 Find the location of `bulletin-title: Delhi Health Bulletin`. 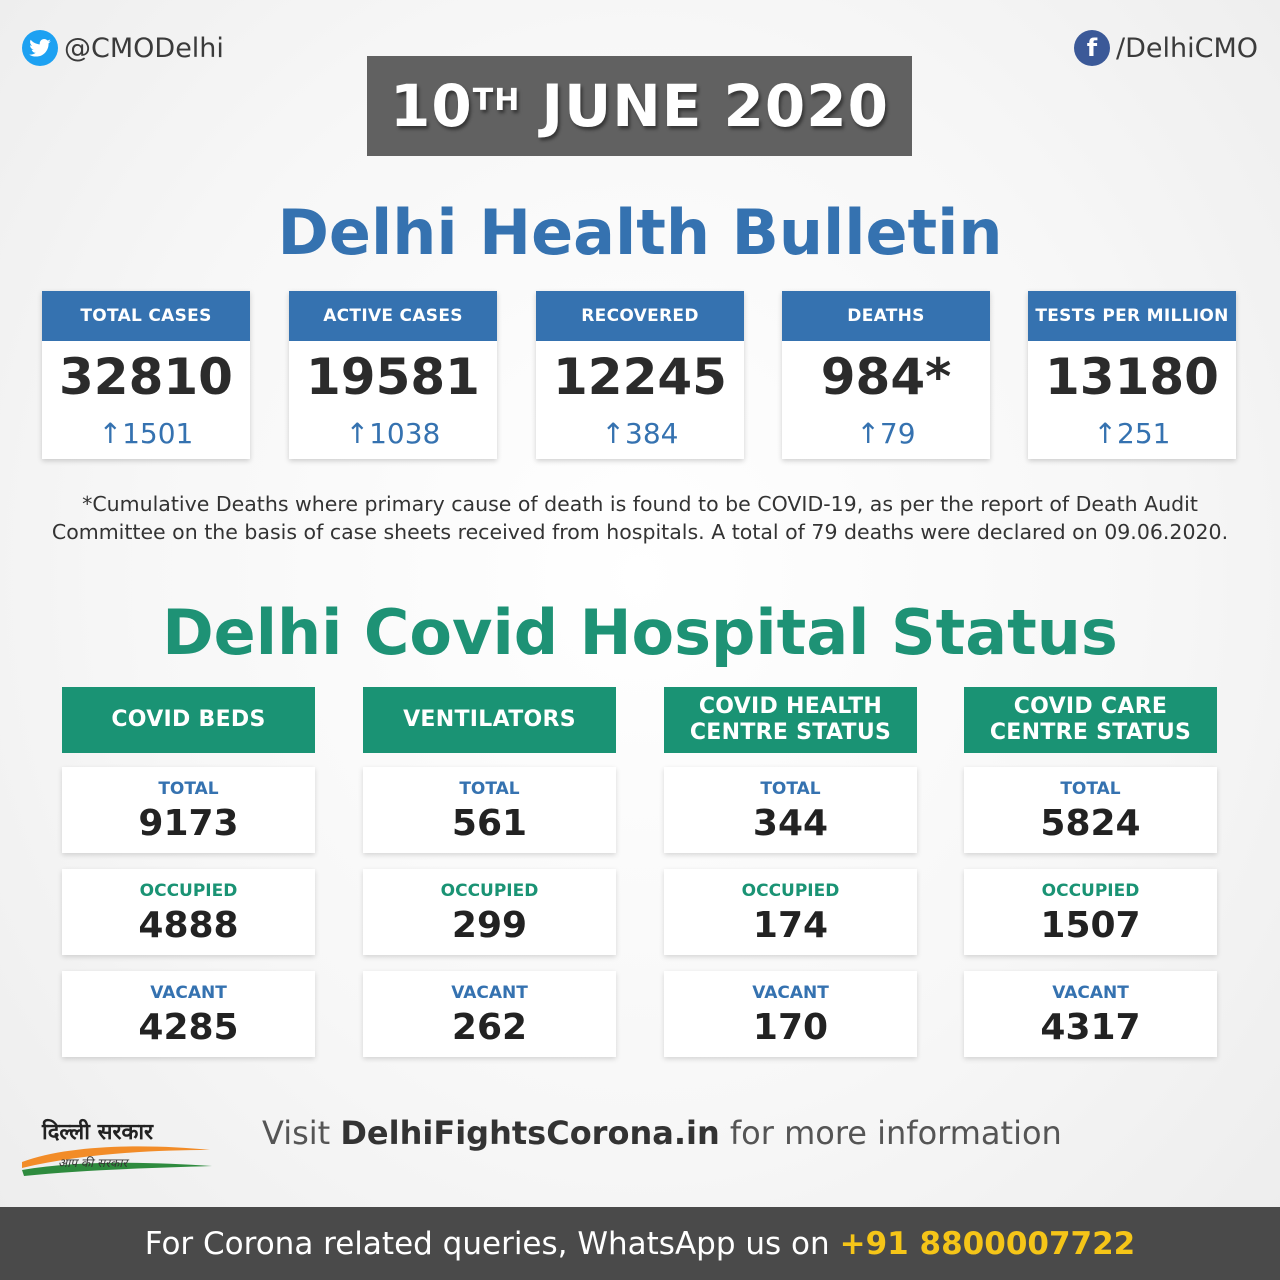

bulletin-title: Delhi Health Bulletin is located at coordinates (640, 232).